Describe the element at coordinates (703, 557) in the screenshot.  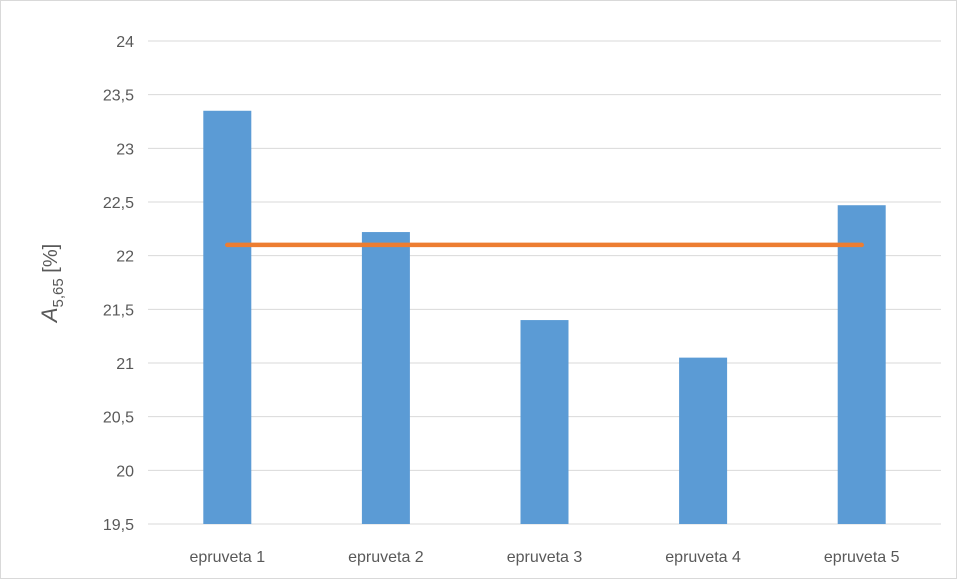
I see `x-tick-label: epruveta 4` at that location.